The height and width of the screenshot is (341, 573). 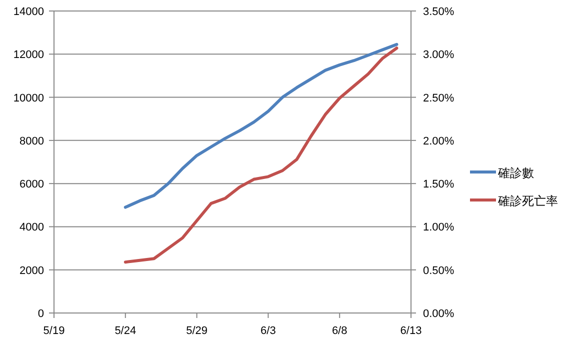 I want to click on y-tick-label: 12000, so click(x=28, y=55).